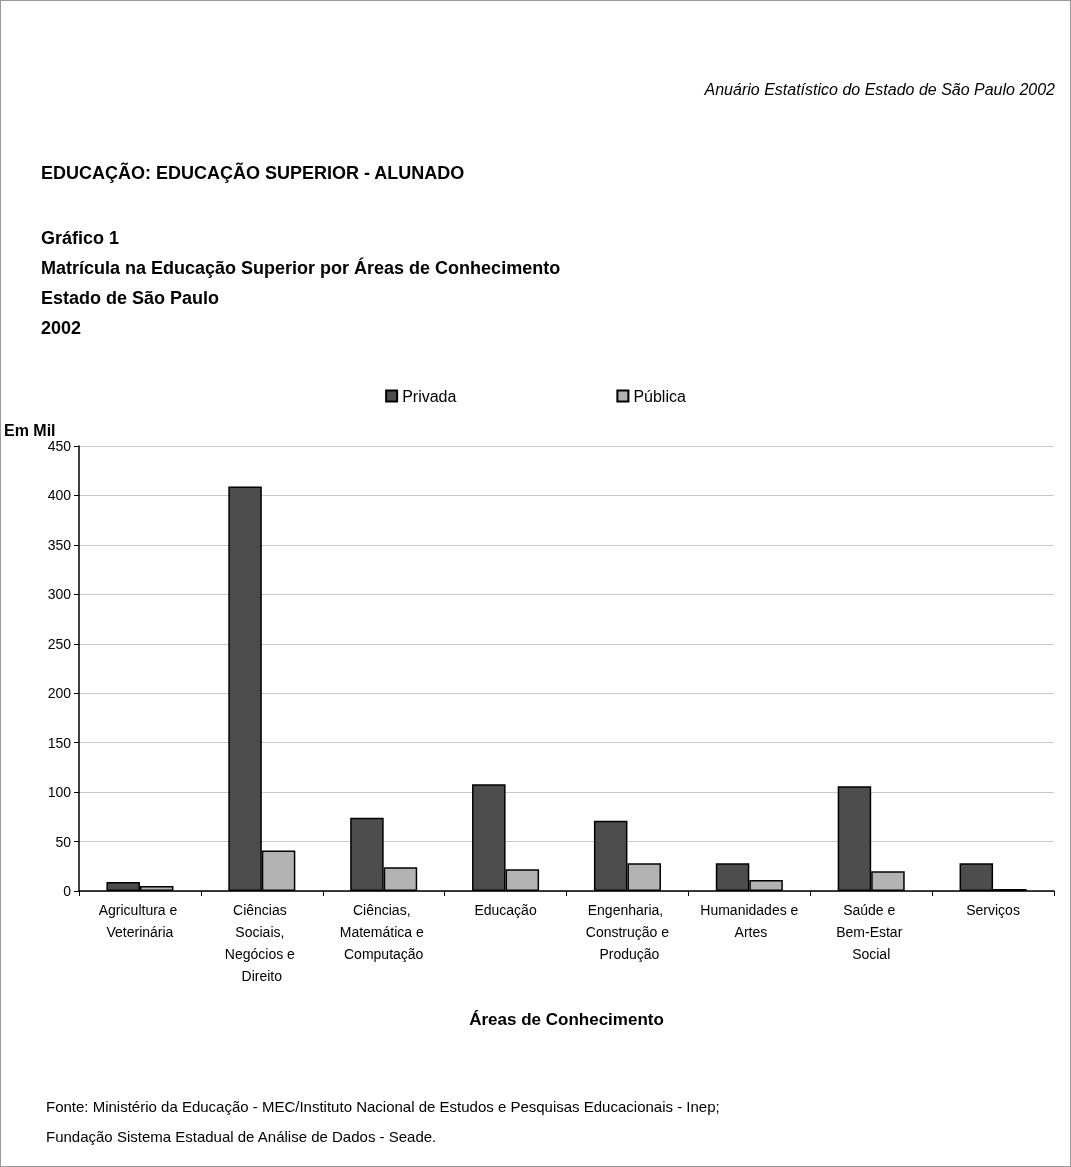 The image size is (1071, 1167). What do you see at coordinates (59, 446) in the screenshot?
I see `y-tick-label: 450` at bounding box center [59, 446].